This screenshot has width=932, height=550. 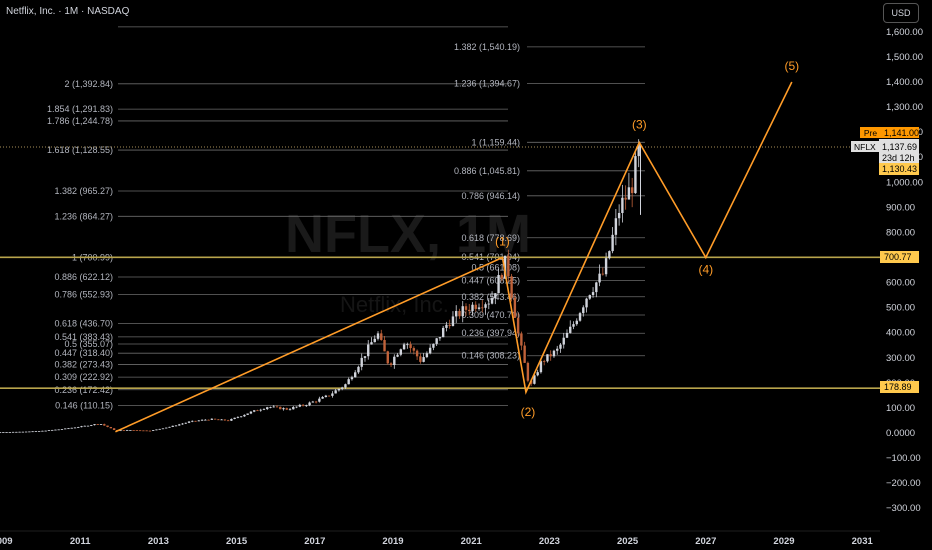 What do you see at coordinates (549, 541) in the screenshot?
I see `x-tick-label: 2023` at bounding box center [549, 541].